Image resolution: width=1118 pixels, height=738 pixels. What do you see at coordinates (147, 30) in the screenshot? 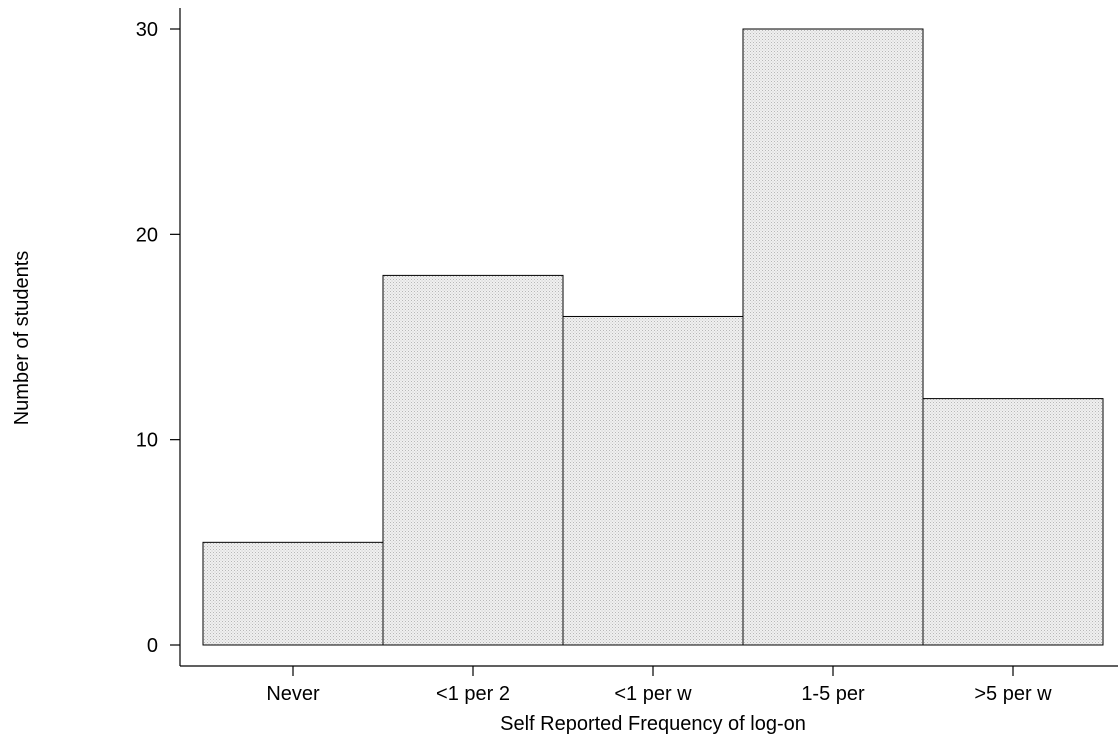
I see `y-tick-label-3: 30` at bounding box center [147, 30].